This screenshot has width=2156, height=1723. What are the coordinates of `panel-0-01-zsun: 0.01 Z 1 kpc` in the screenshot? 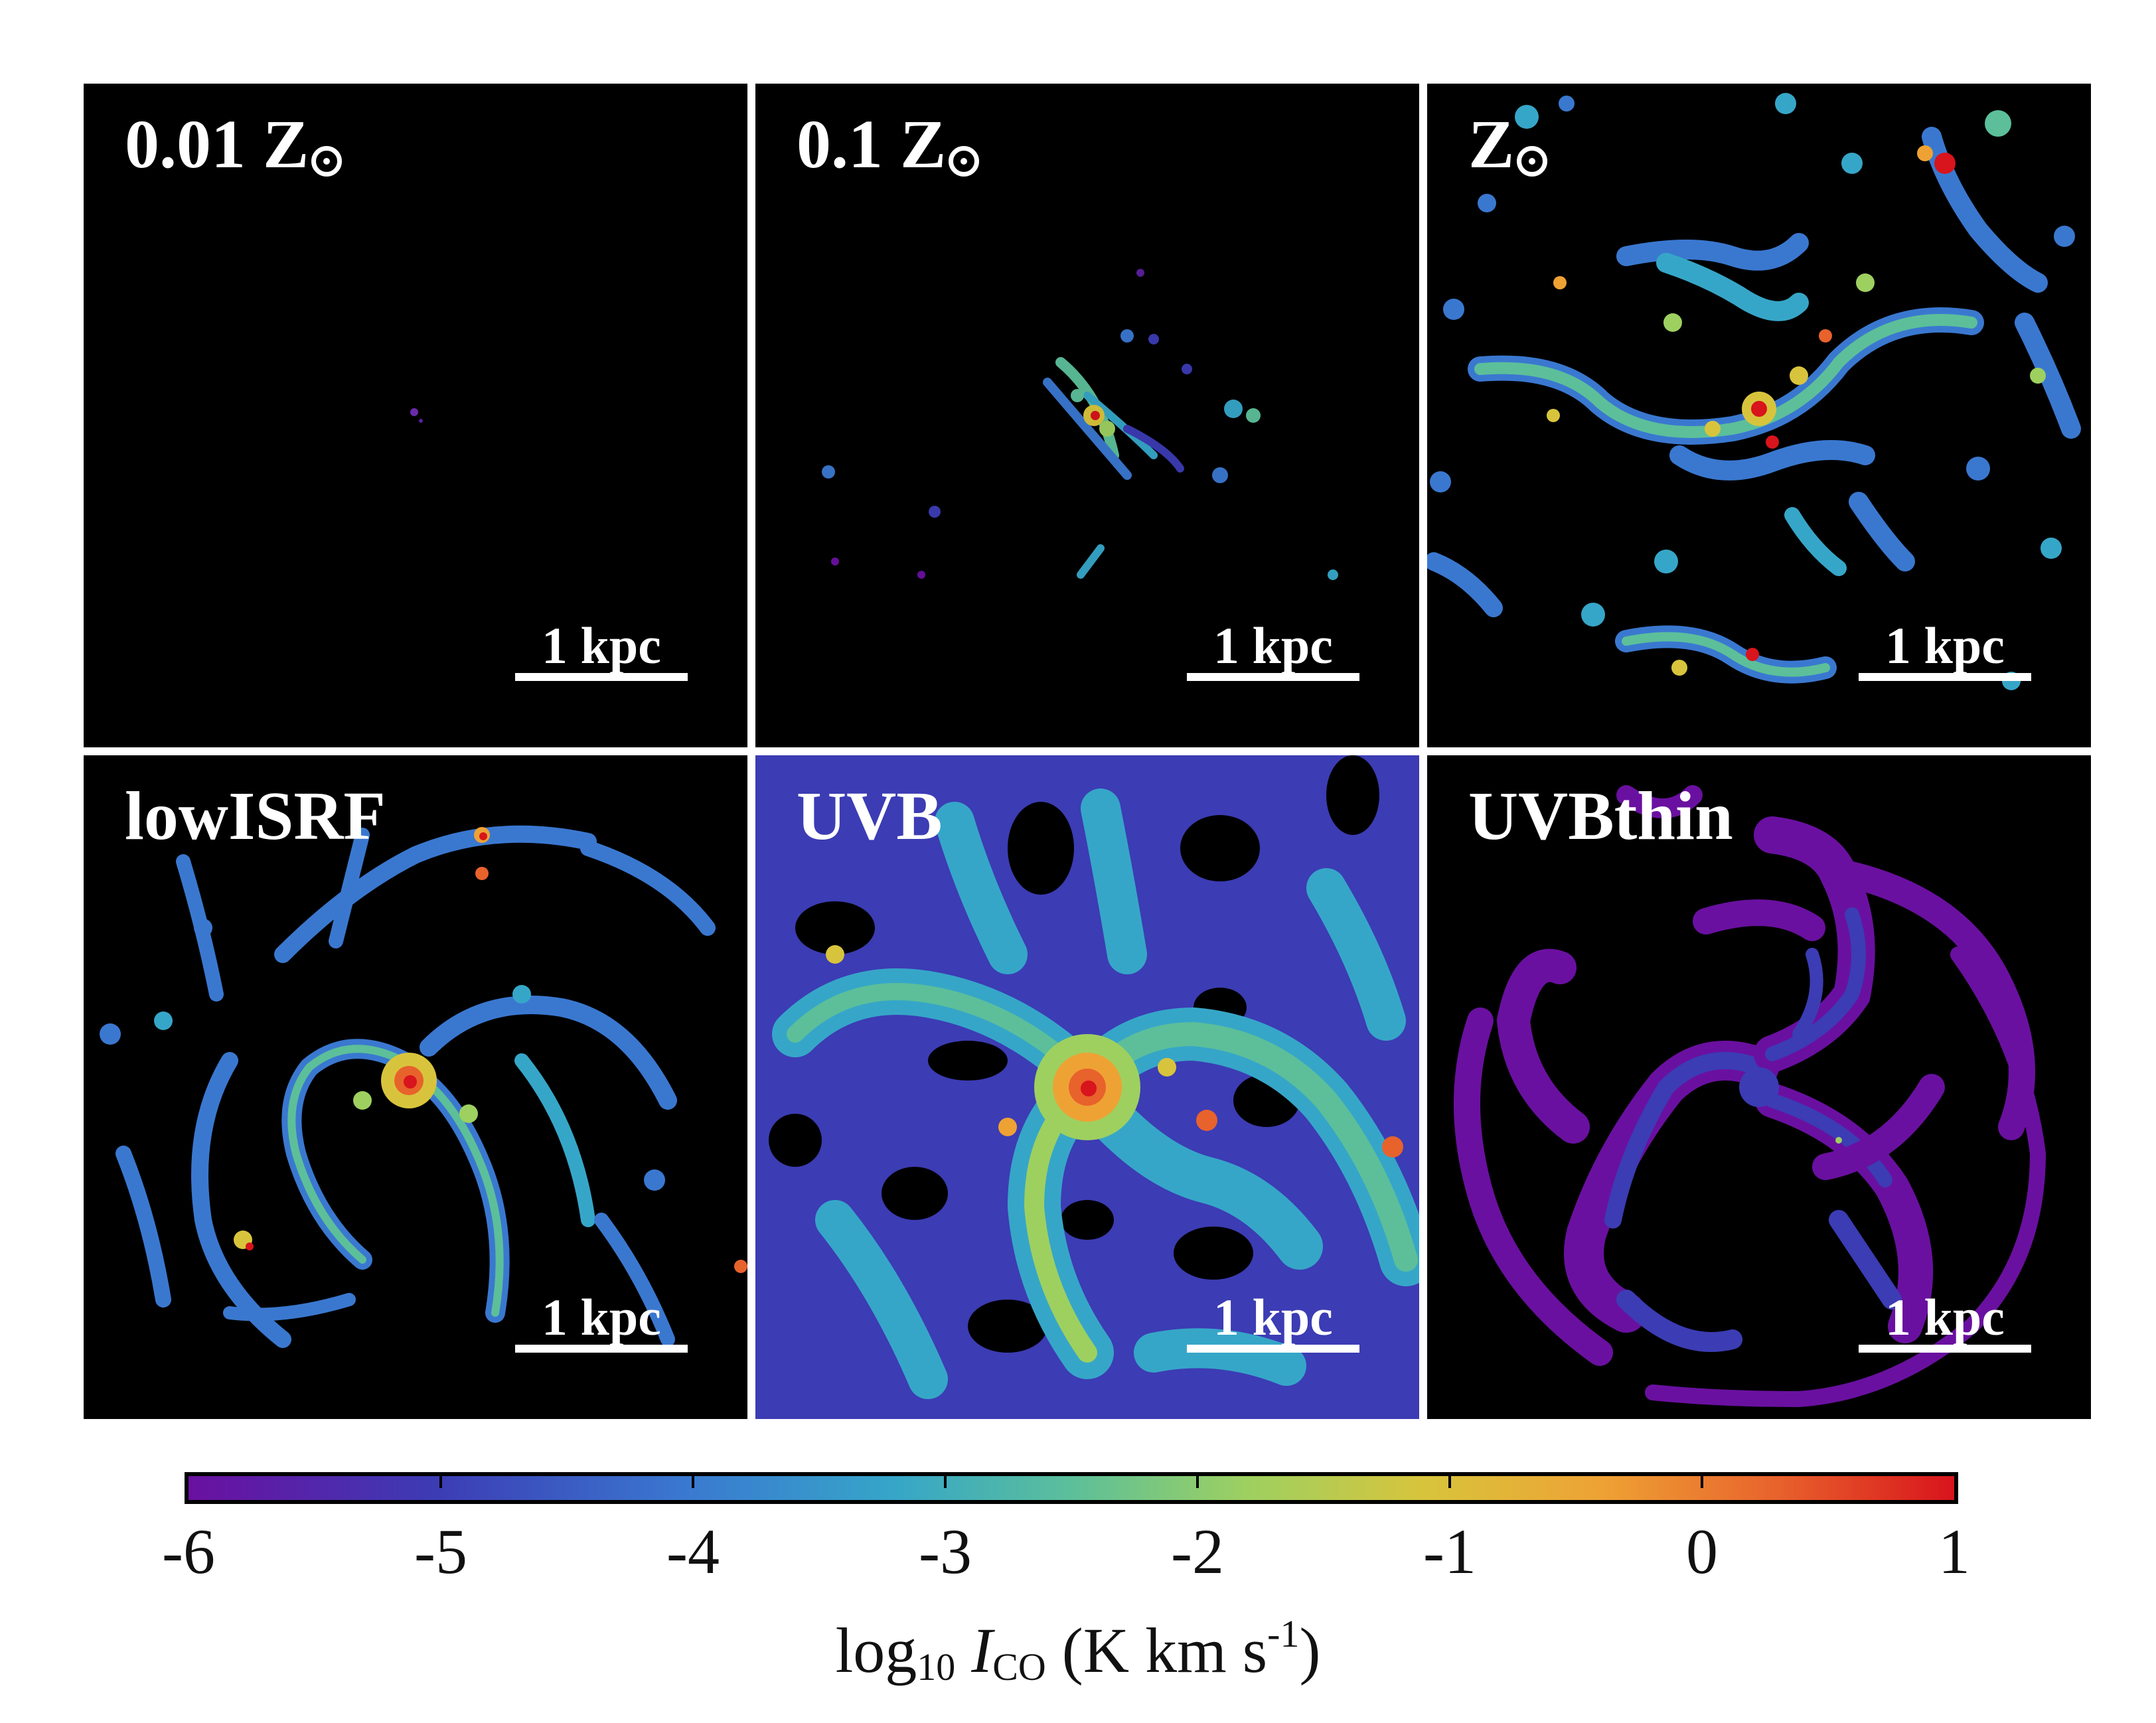 It's located at (416, 415).